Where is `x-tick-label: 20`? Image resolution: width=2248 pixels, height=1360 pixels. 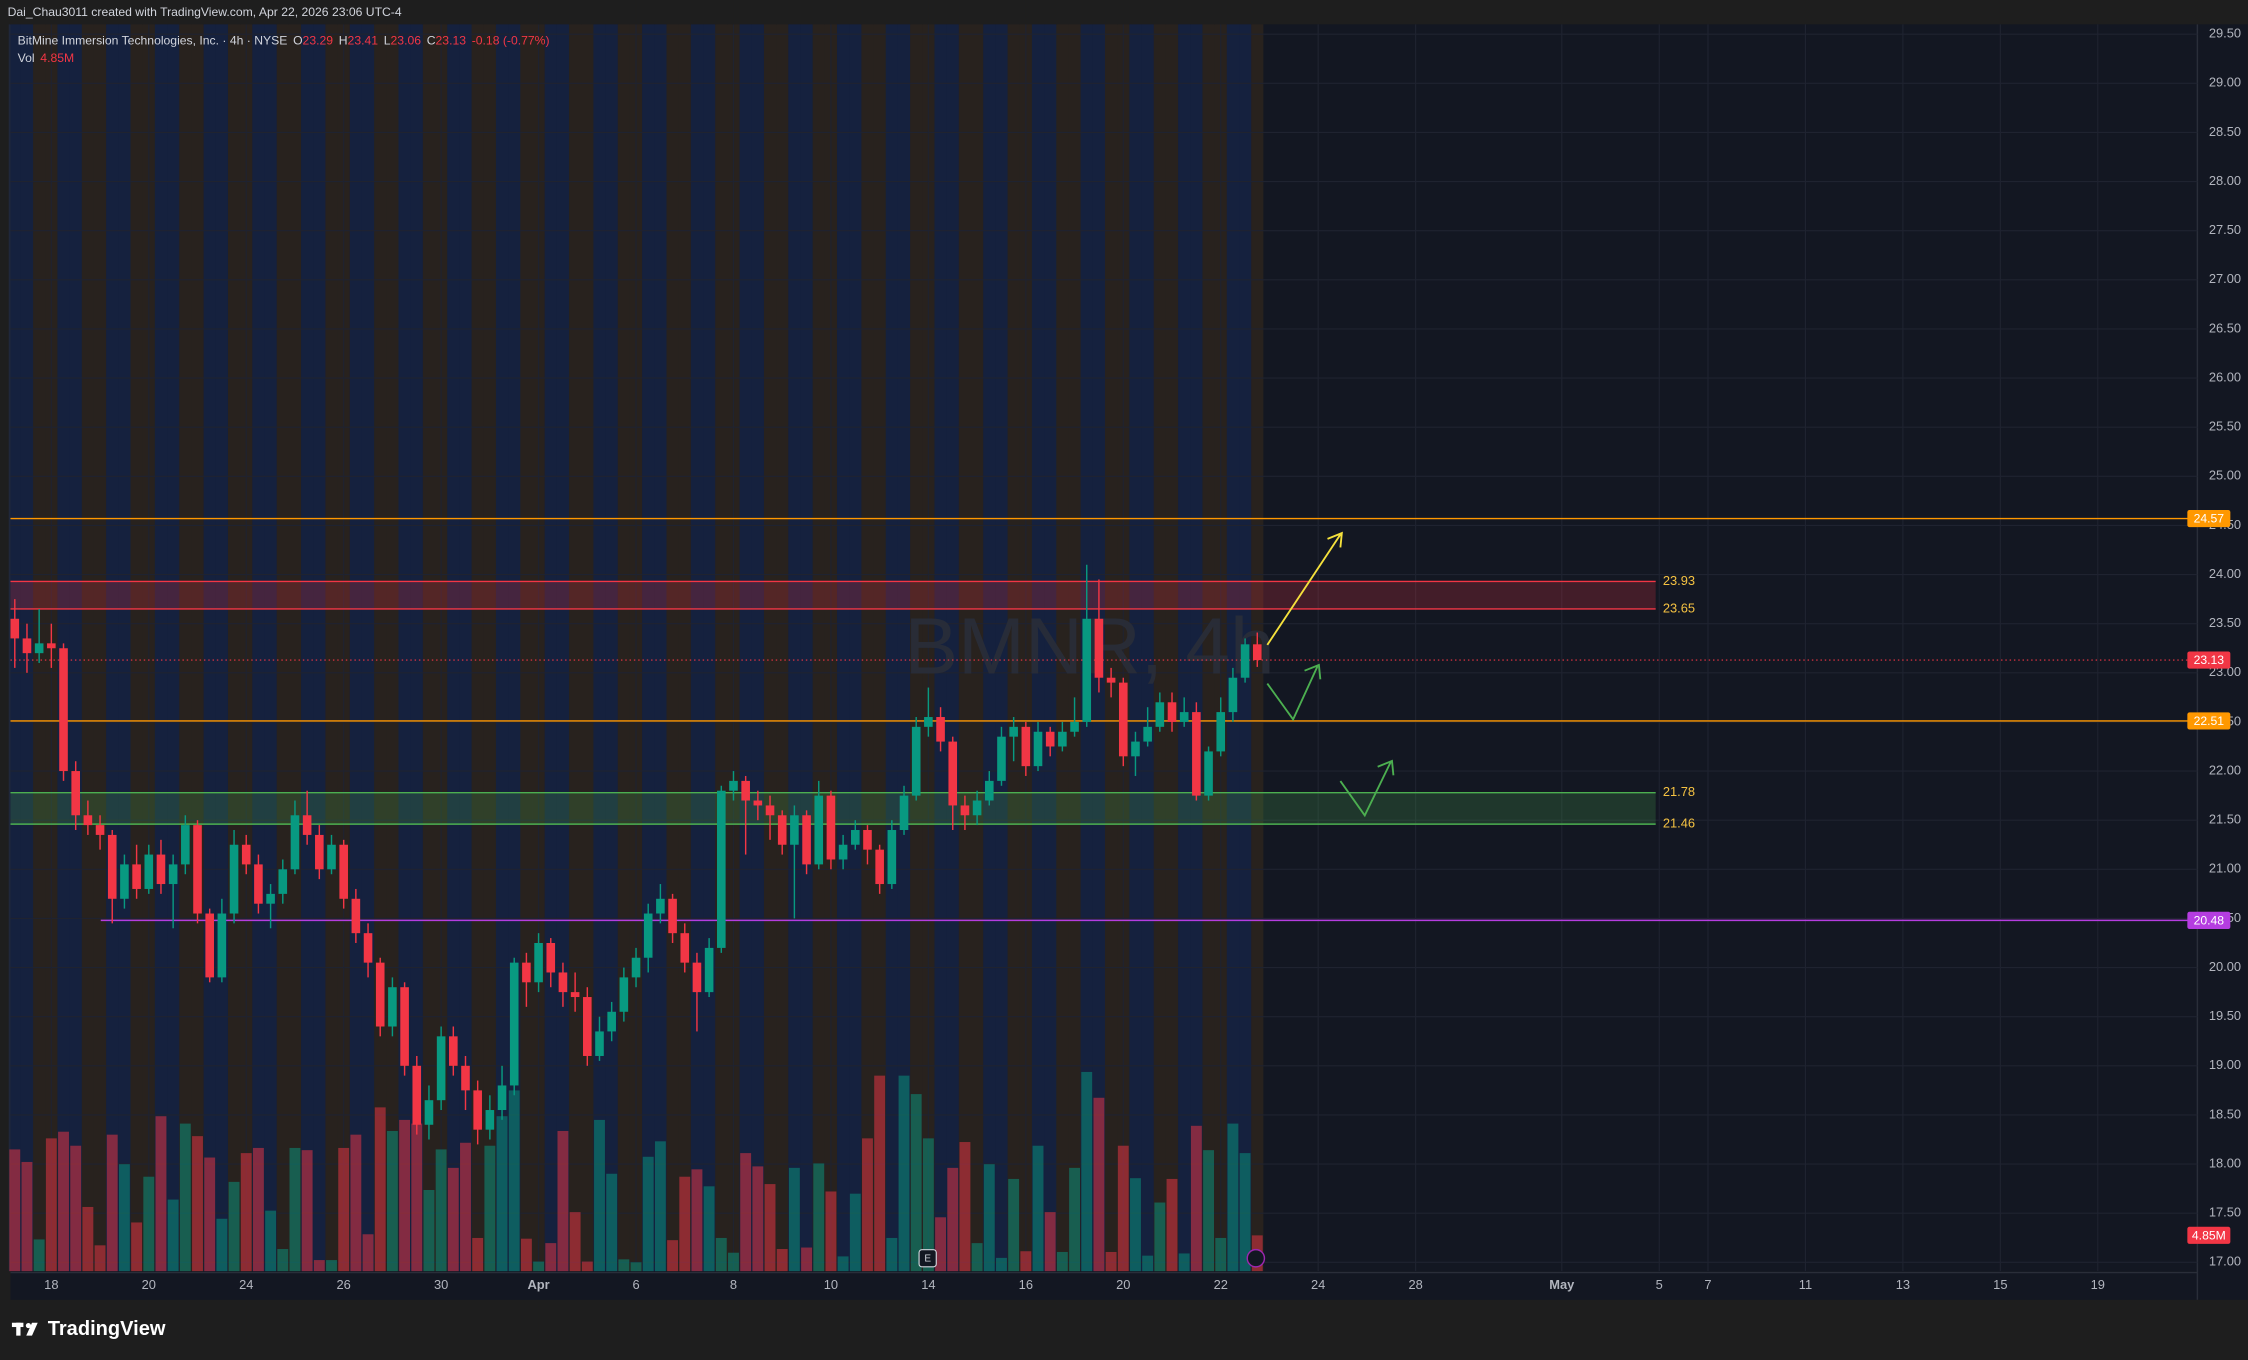 x-tick-label: 20 is located at coordinates (149, 1284).